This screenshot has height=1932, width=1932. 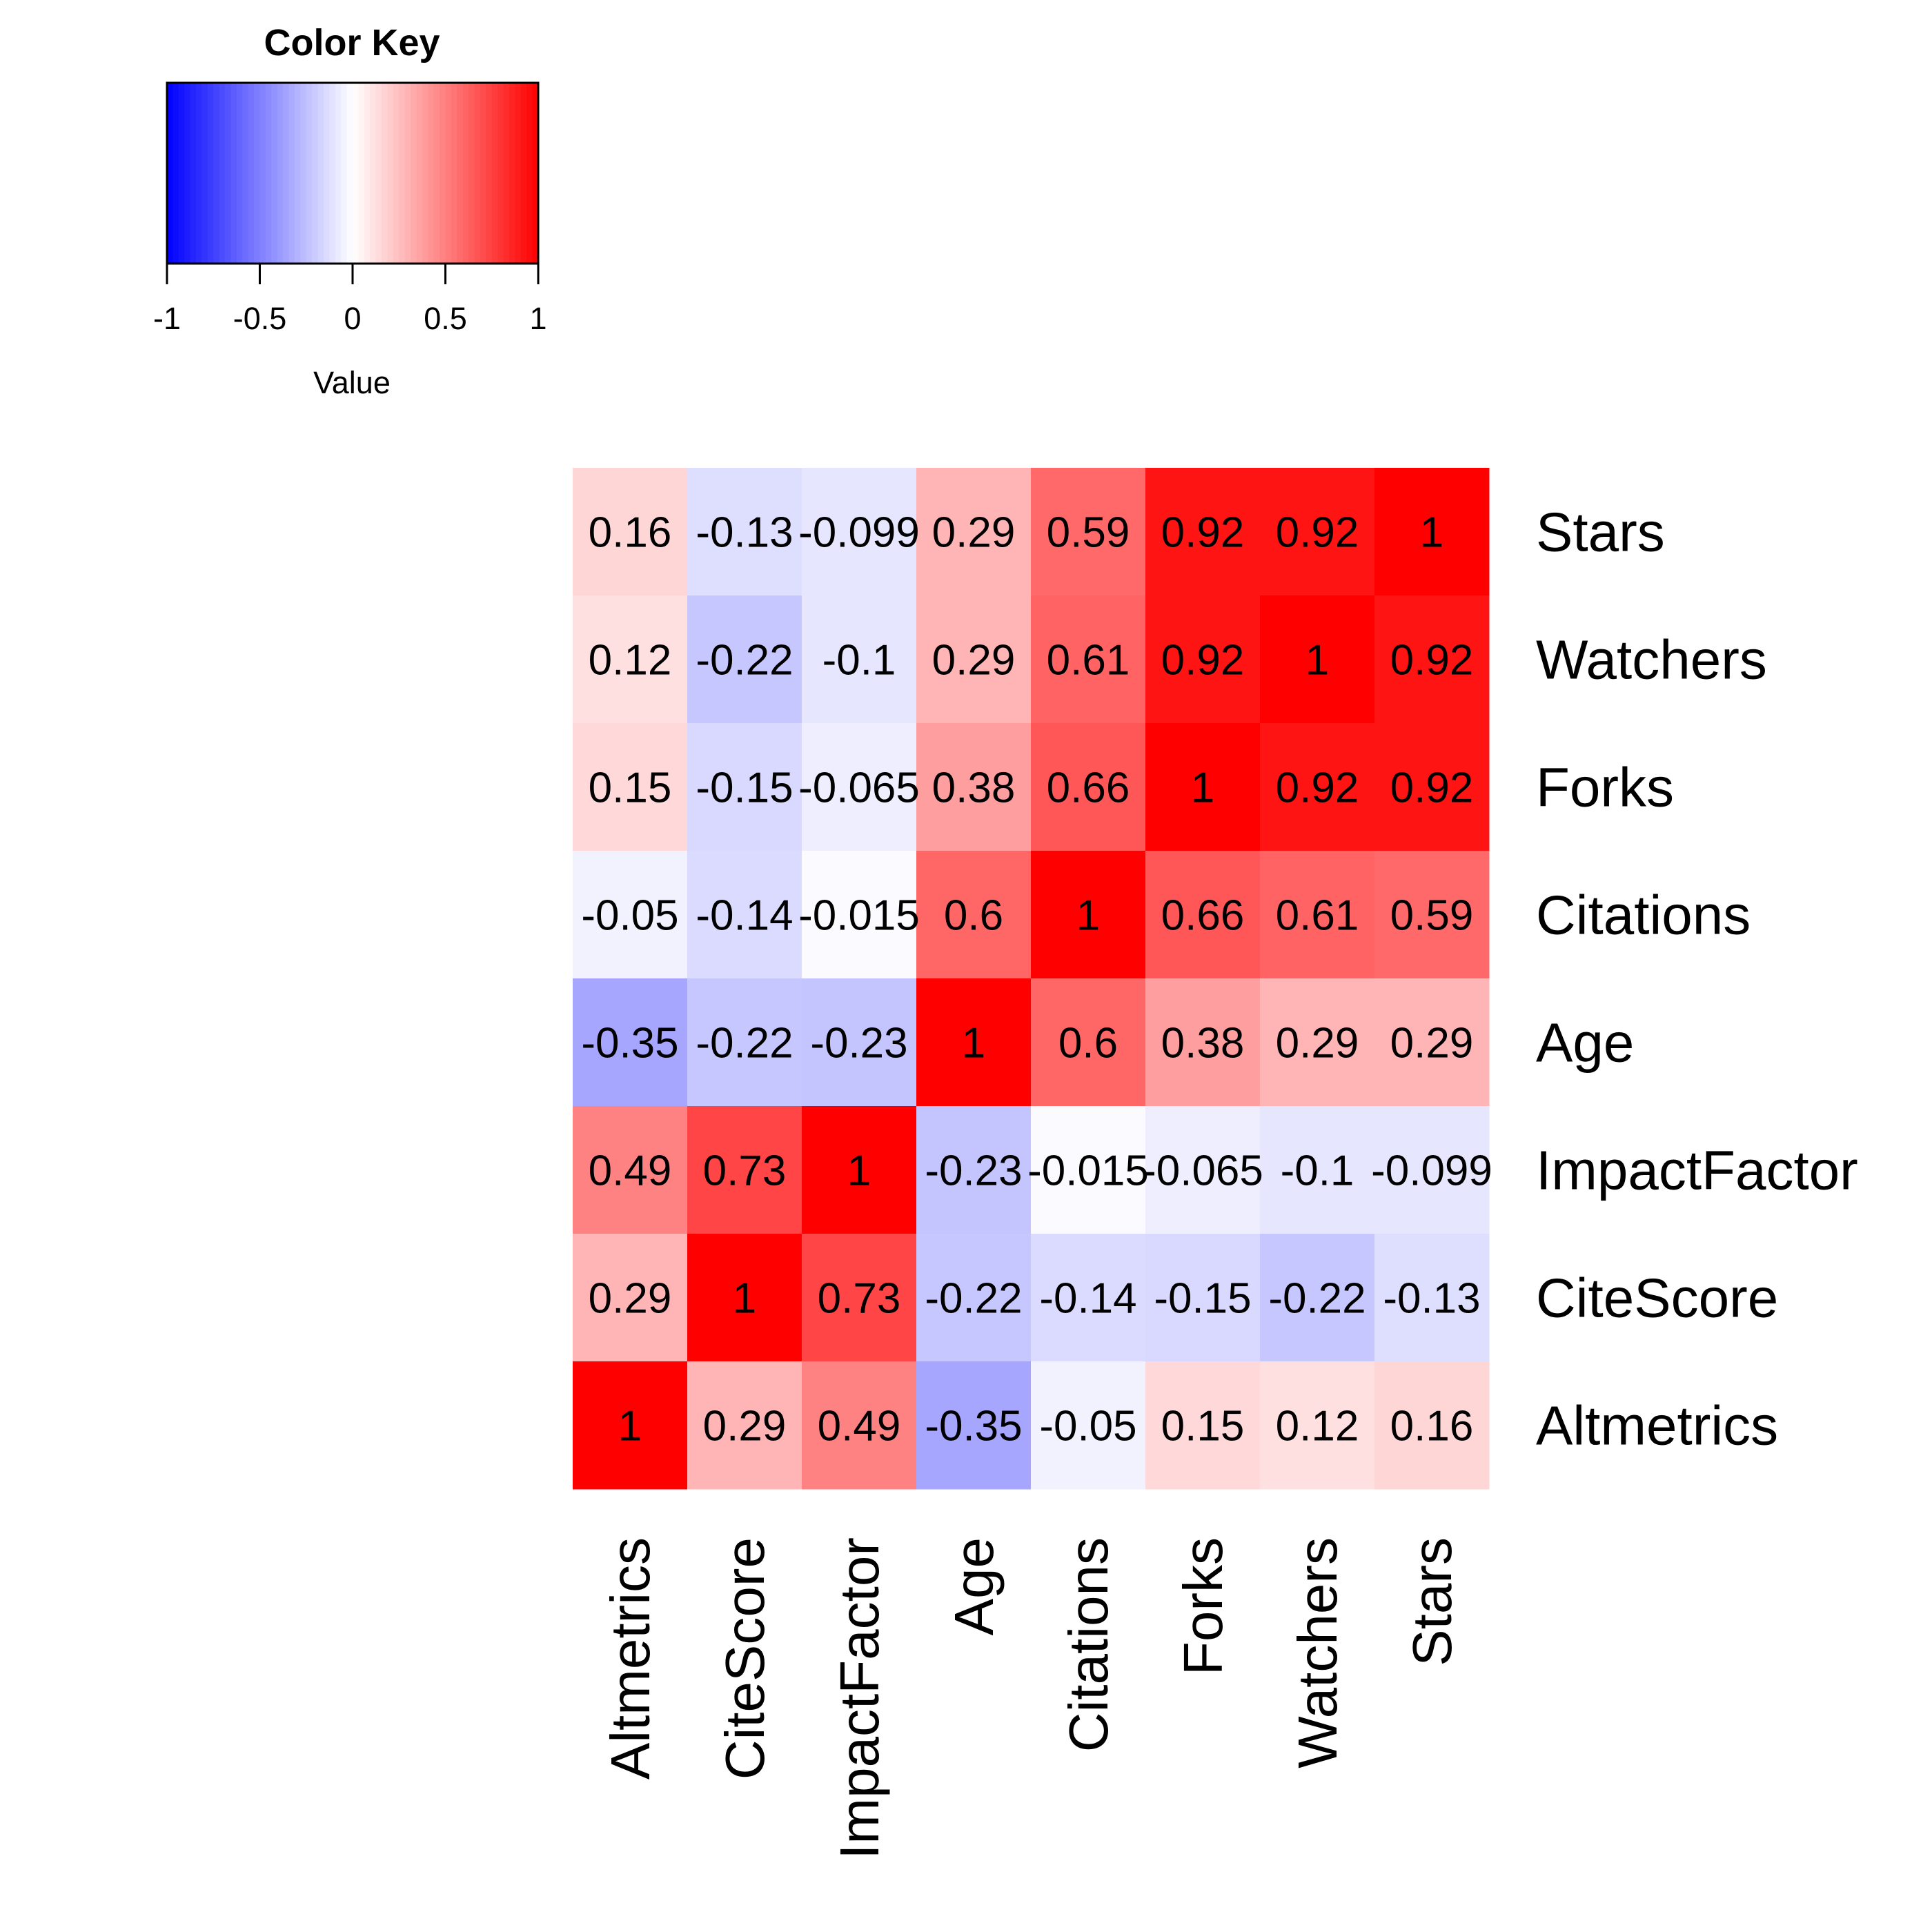 I want to click on column-label: ImpactFactor, so click(x=859, y=1698).